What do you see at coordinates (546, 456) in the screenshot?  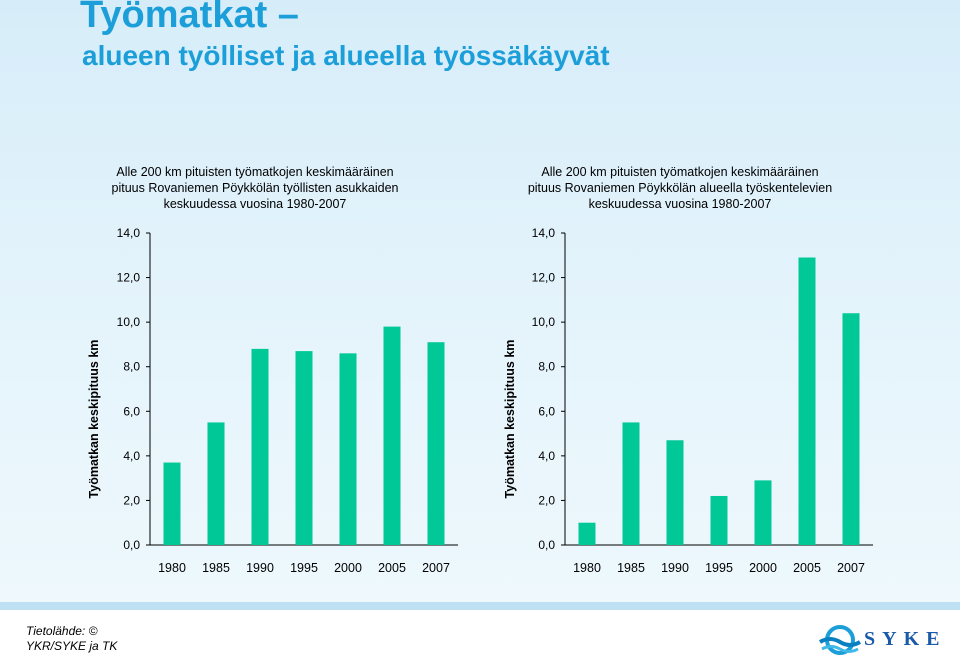 I see `chart2-y-tick-label: 4,0` at bounding box center [546, 456].